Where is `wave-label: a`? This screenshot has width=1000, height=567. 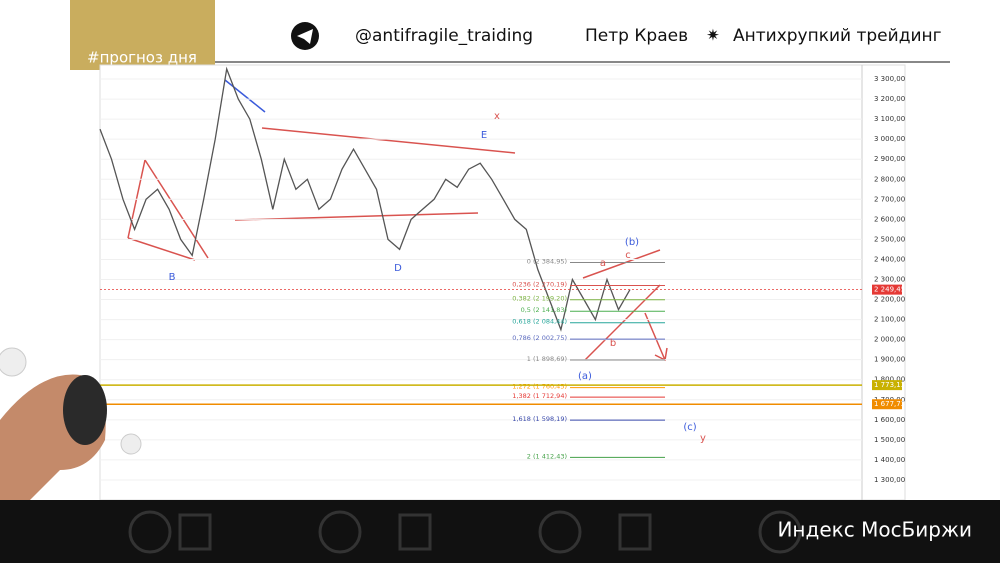
wave-label: a is located at coordinates (603, 263).